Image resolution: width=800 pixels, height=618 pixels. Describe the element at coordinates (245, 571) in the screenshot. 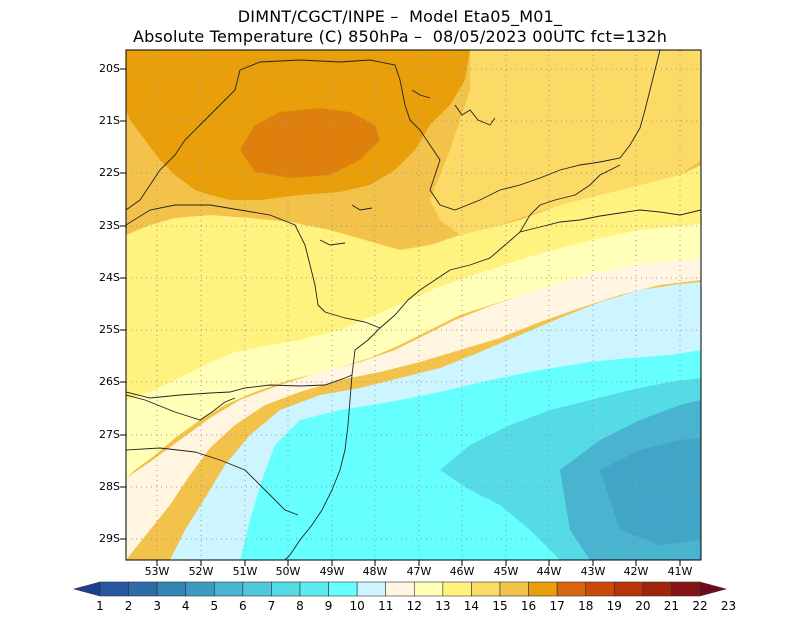

I see `lon-label: 51W` at that location.